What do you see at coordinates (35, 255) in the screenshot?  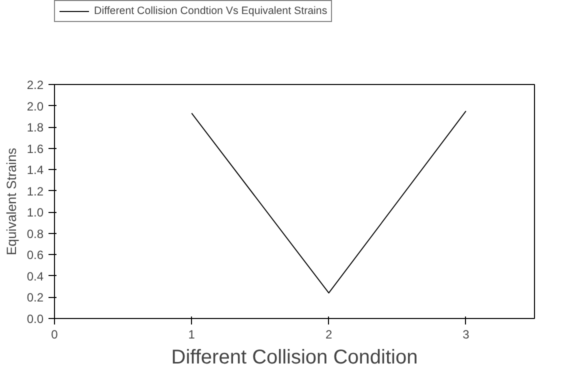 I see `y-tick-label: 0.6` at bounding box center [35, 255].